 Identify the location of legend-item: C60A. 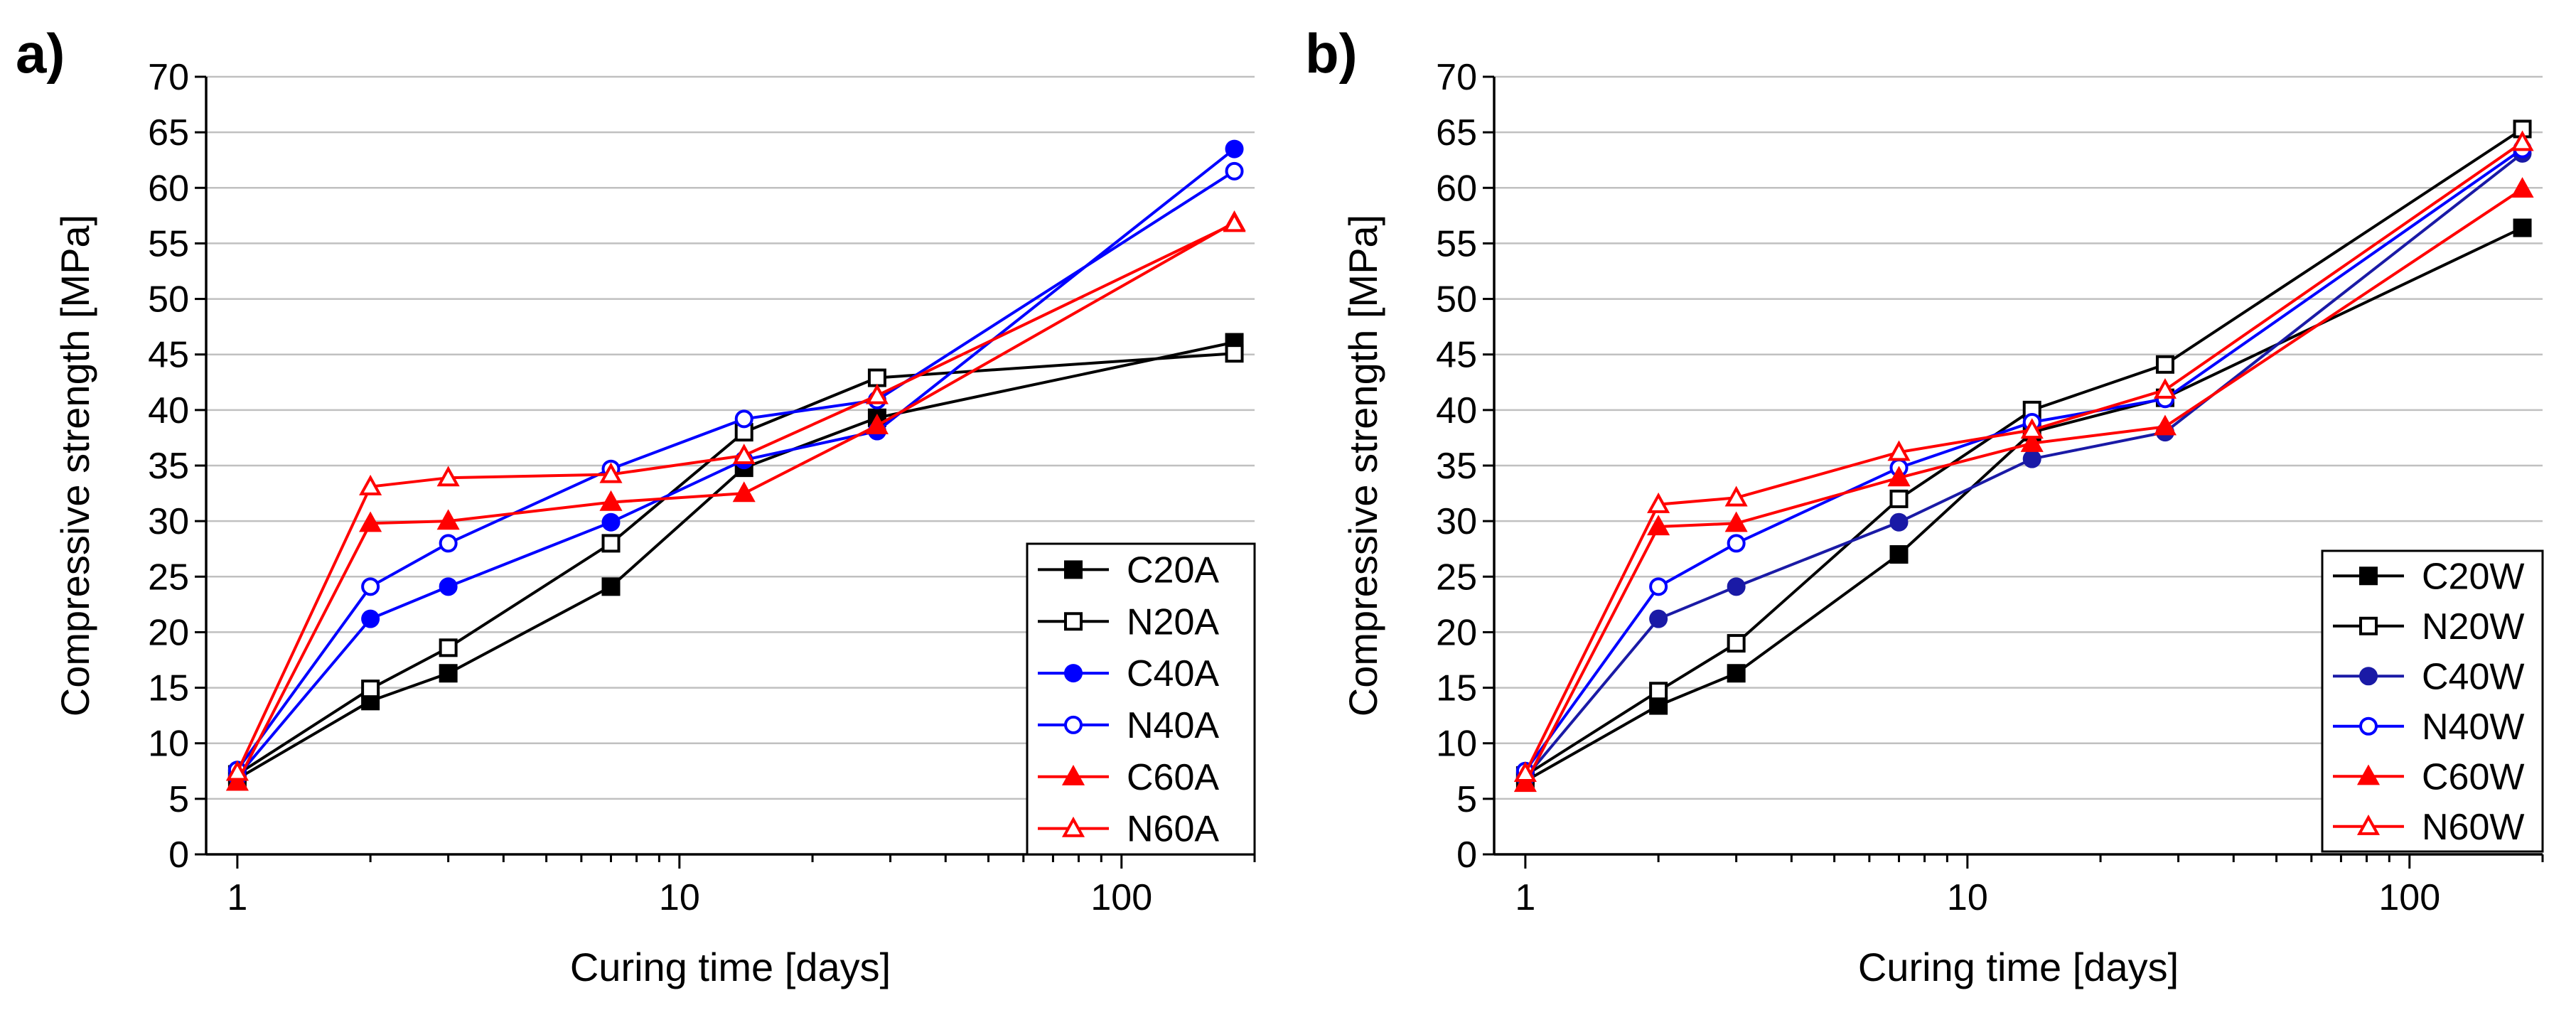
(1128, 777).